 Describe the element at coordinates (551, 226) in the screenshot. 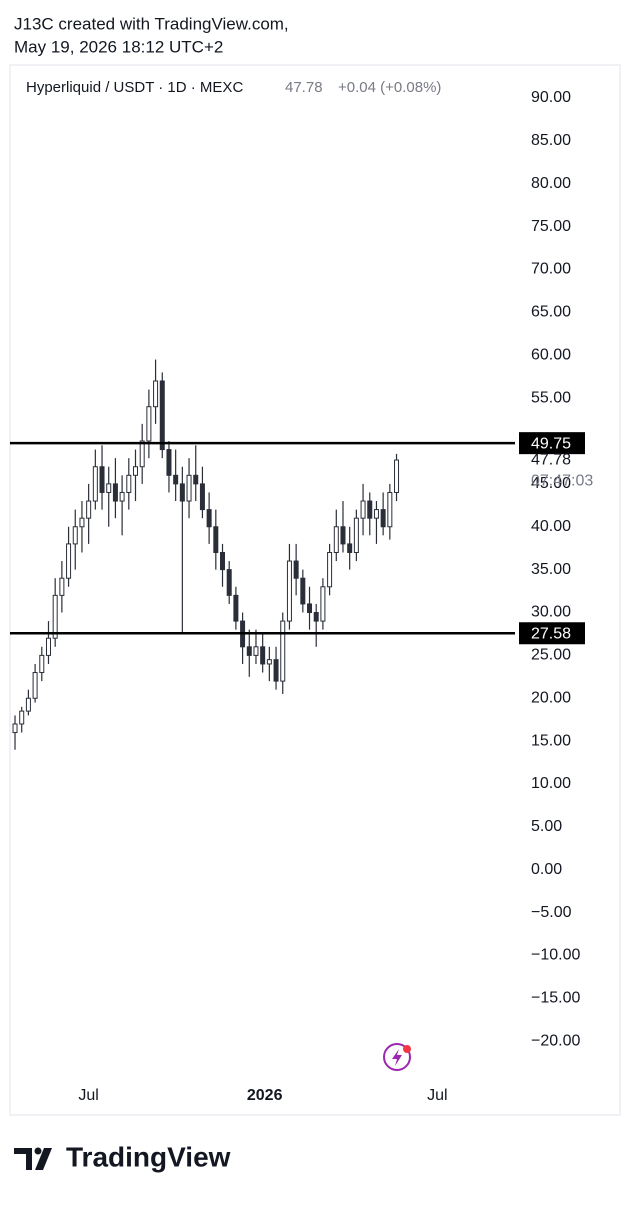

I see `y-tick-label: 75.00` at that location.